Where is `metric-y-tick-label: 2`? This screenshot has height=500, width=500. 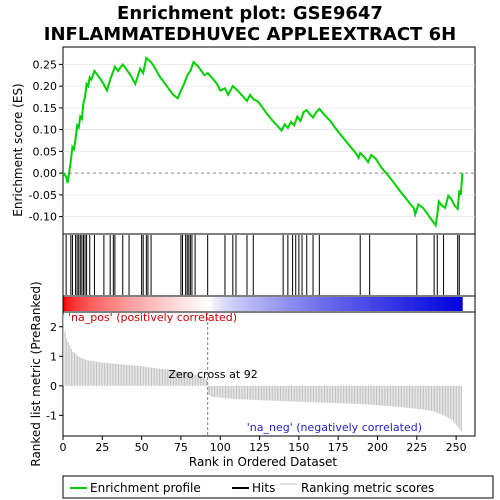 metric-y-tick-label: 2 is located at coordinates (53, 327).